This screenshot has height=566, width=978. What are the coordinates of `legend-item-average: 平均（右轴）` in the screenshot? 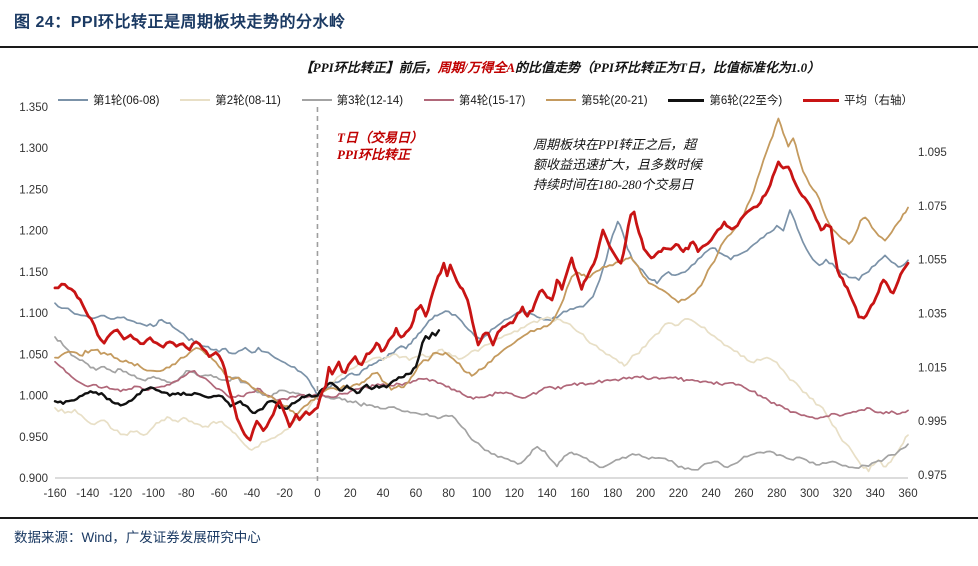 It's located at (857, 100).